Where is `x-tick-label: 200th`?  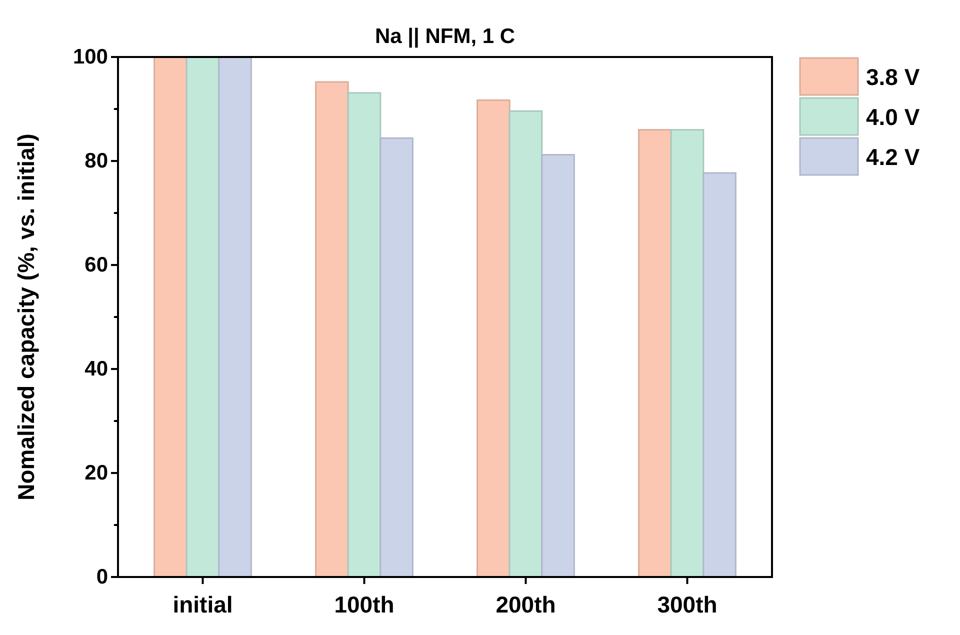
x-tick-label: 200th is located at coordinates (526, 604).